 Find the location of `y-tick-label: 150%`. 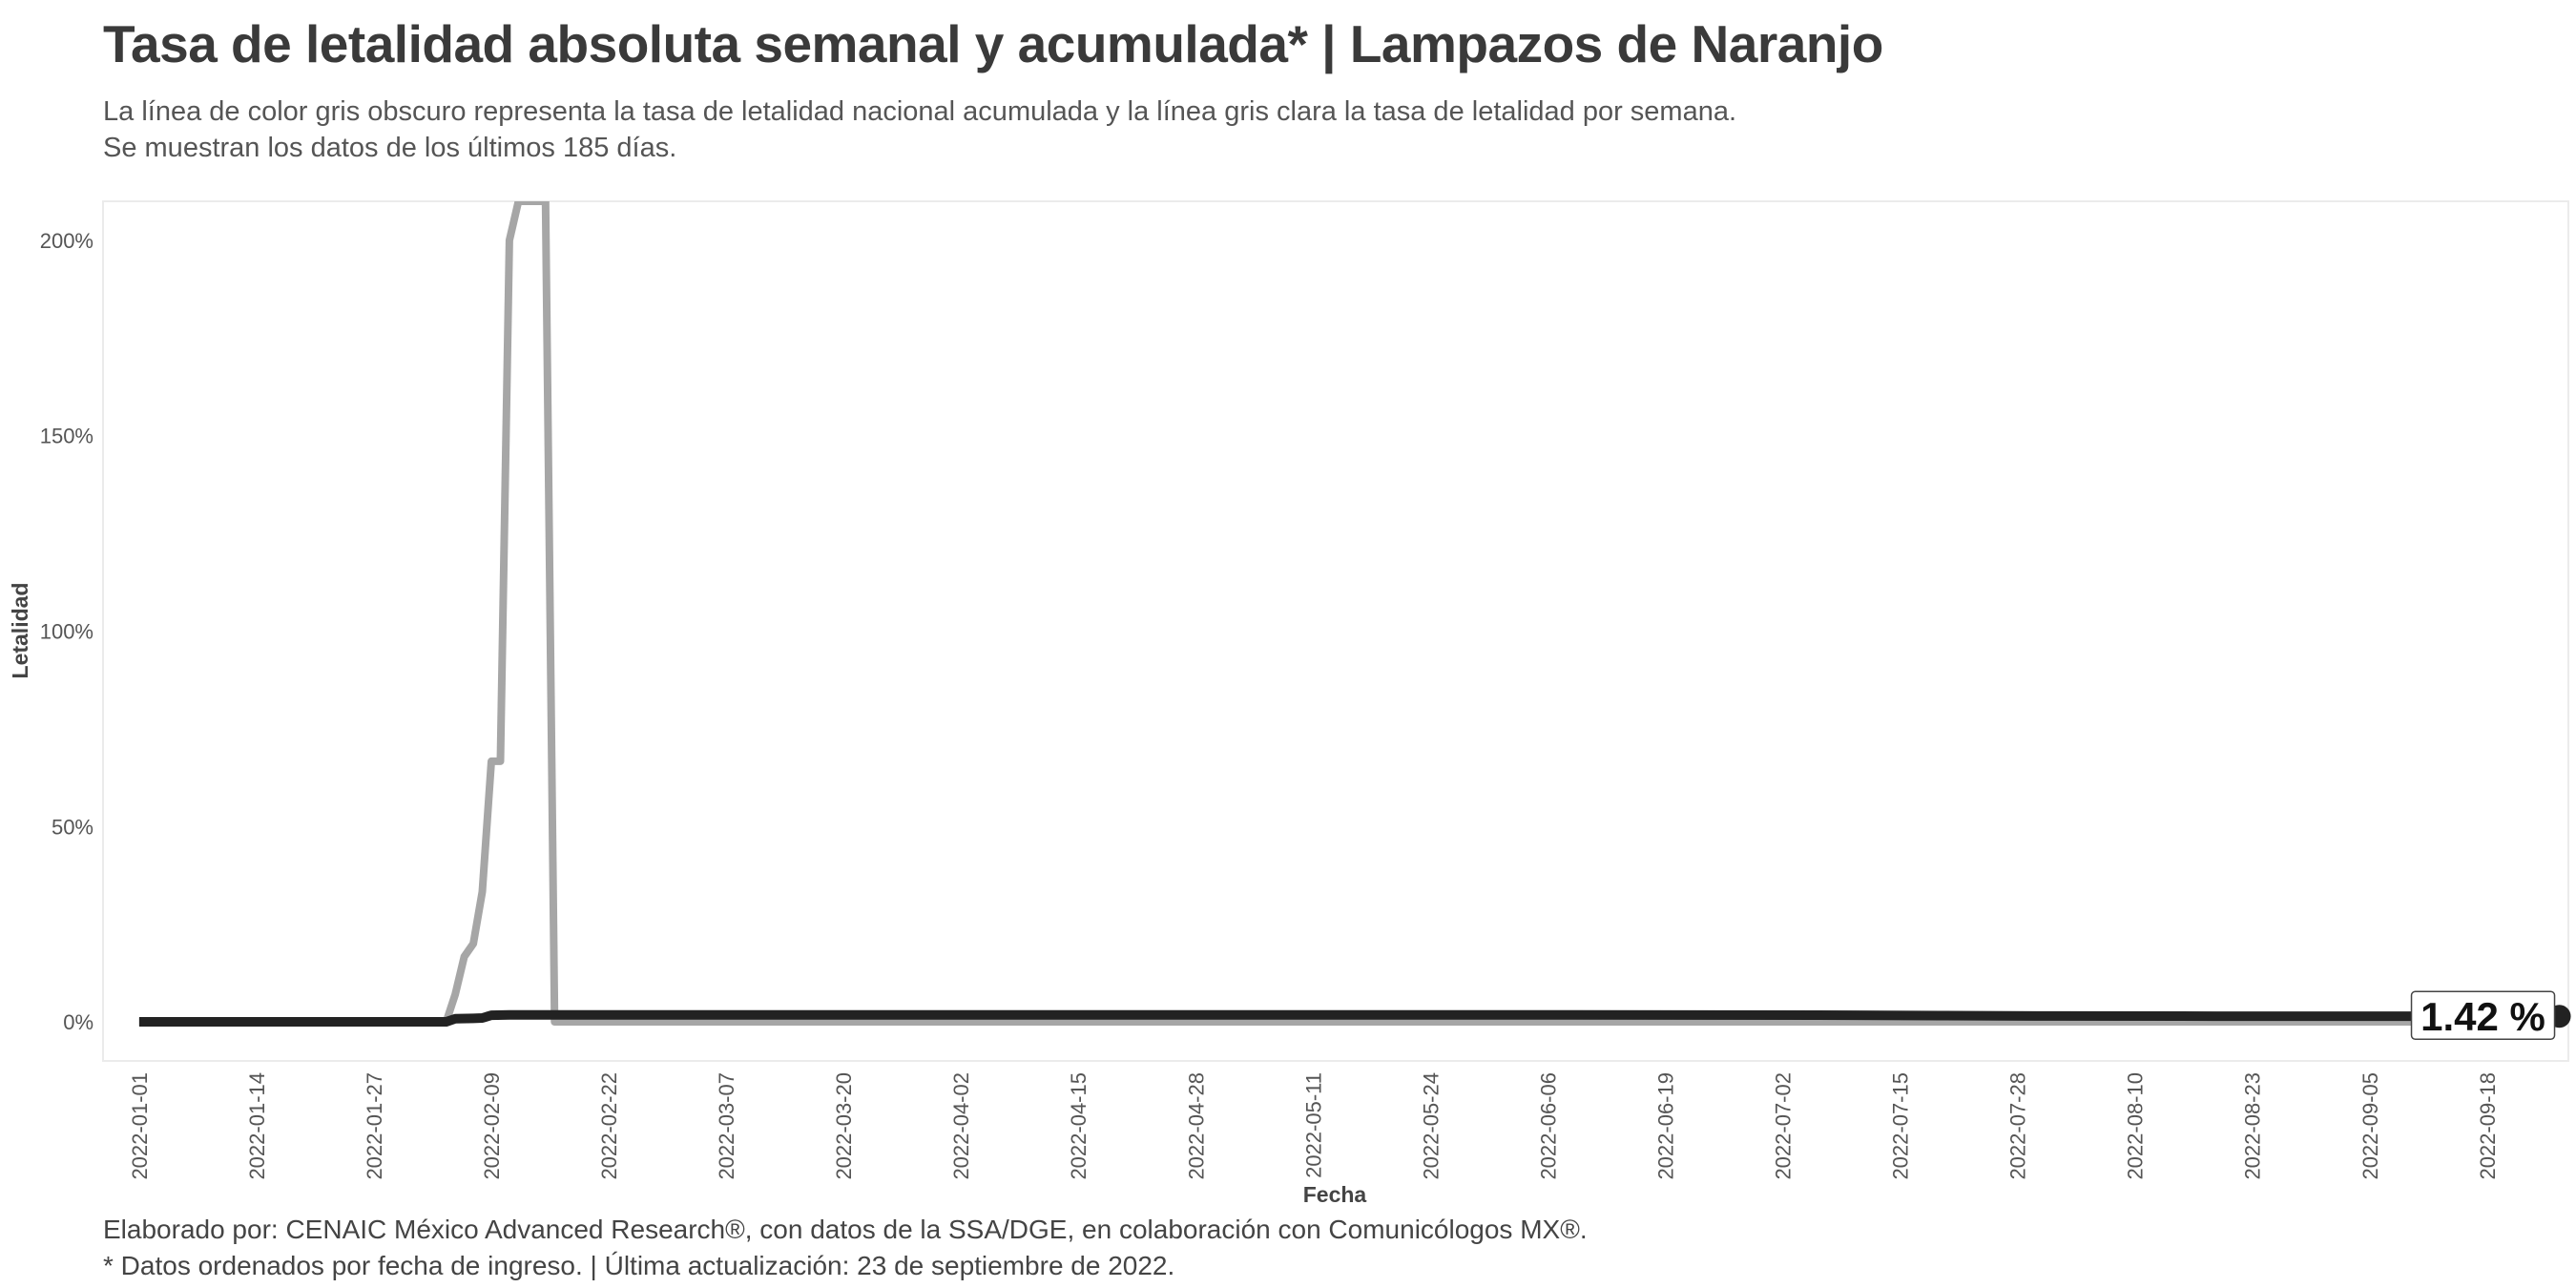

y-tick-label: 150% is located at coordinates (66, 436).